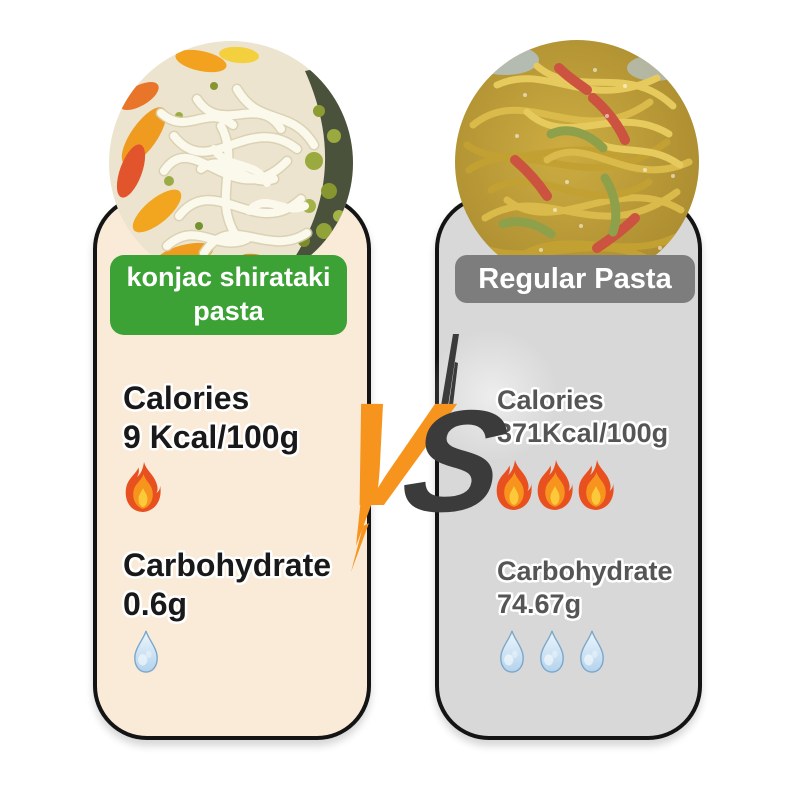 Image resolution: width=800 pixels, height=800 pixels. Describe the element at coordinates (585, 588) in the screenshot. I see `regular-pasta-carbs: Carbohydrate 74.67g` at that location.